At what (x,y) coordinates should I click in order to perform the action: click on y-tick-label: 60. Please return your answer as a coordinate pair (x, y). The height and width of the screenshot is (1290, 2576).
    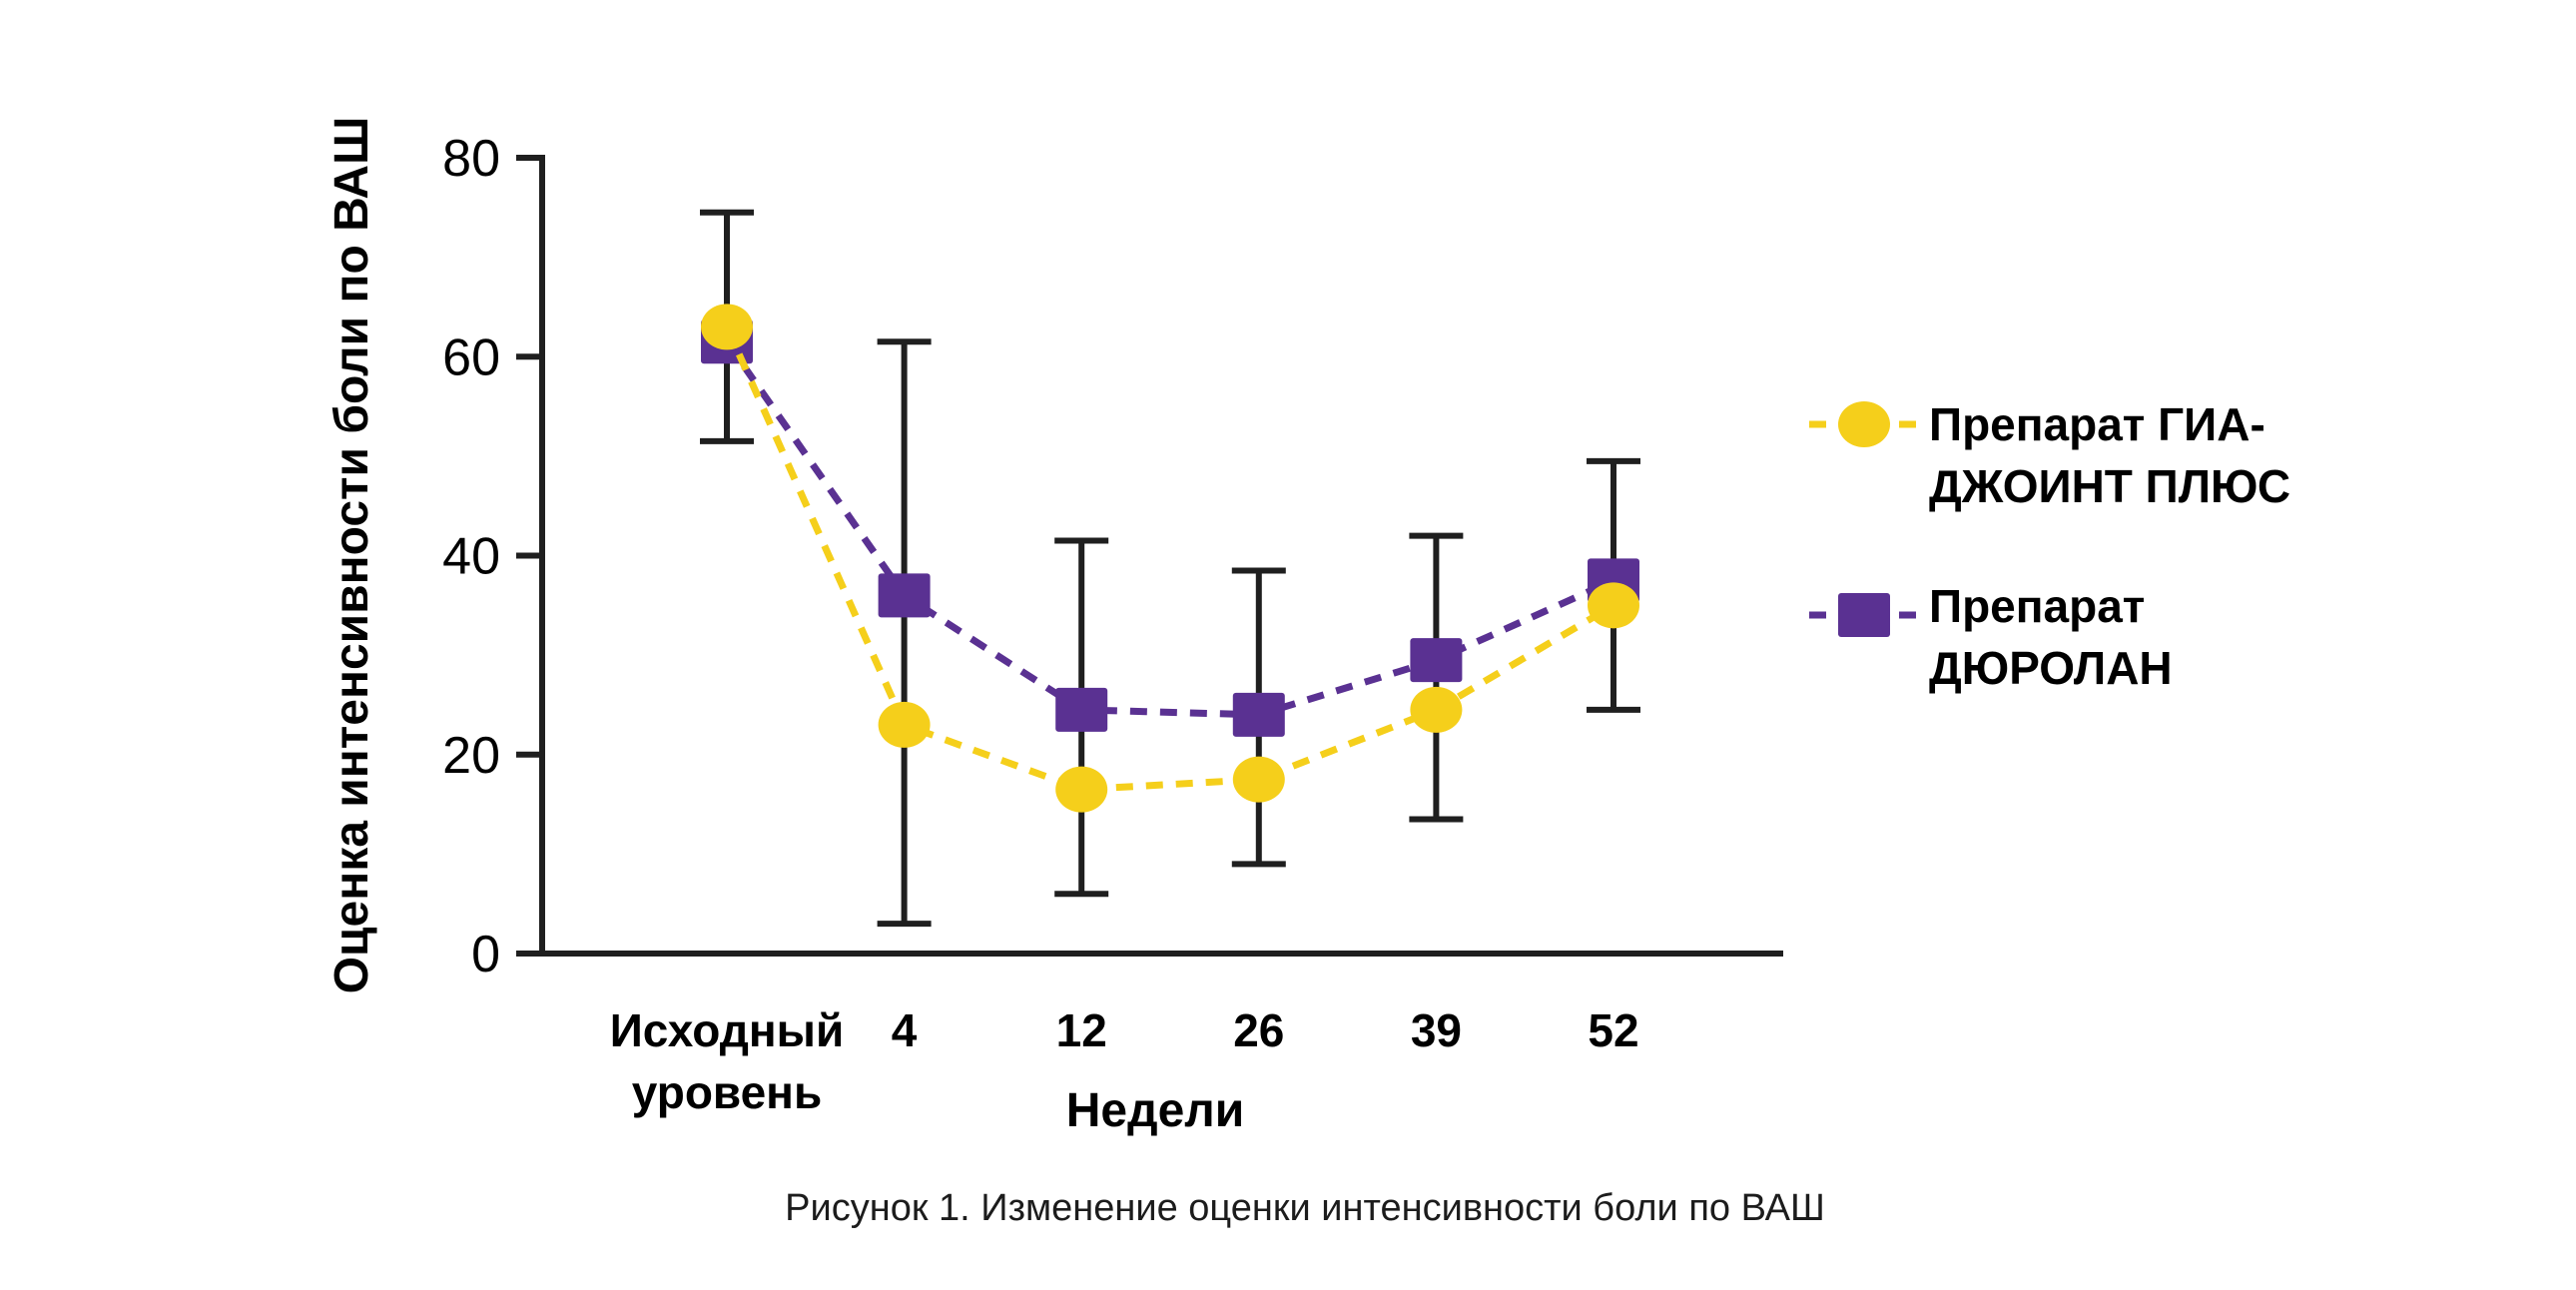
    Looking at the image, I should click on (471, 357).